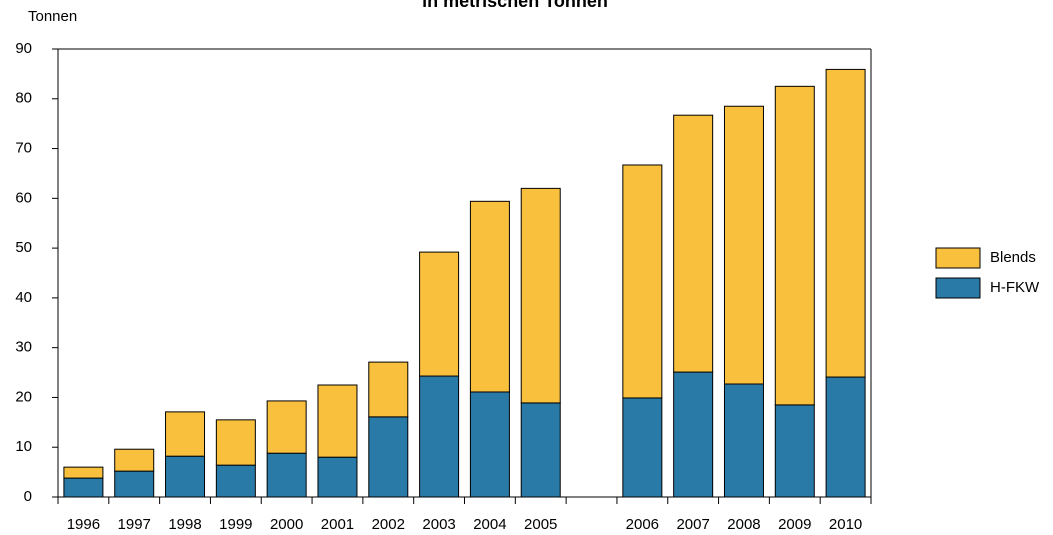 The image size is (1053, 535). Describe the element at coordinates (184, 524) in the screenshot. I see `x-tick-label: 1998` at that location.